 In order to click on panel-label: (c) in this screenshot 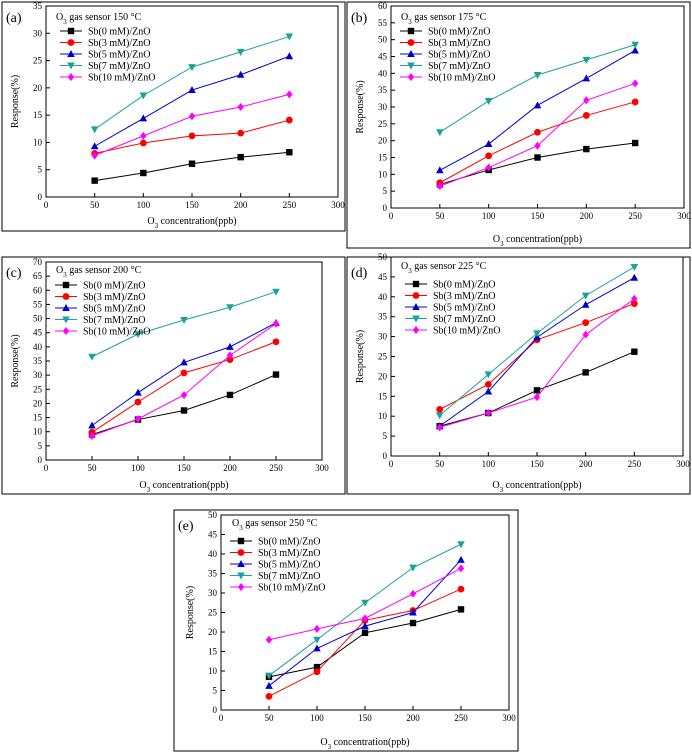, I will do `click(14, 273)`.